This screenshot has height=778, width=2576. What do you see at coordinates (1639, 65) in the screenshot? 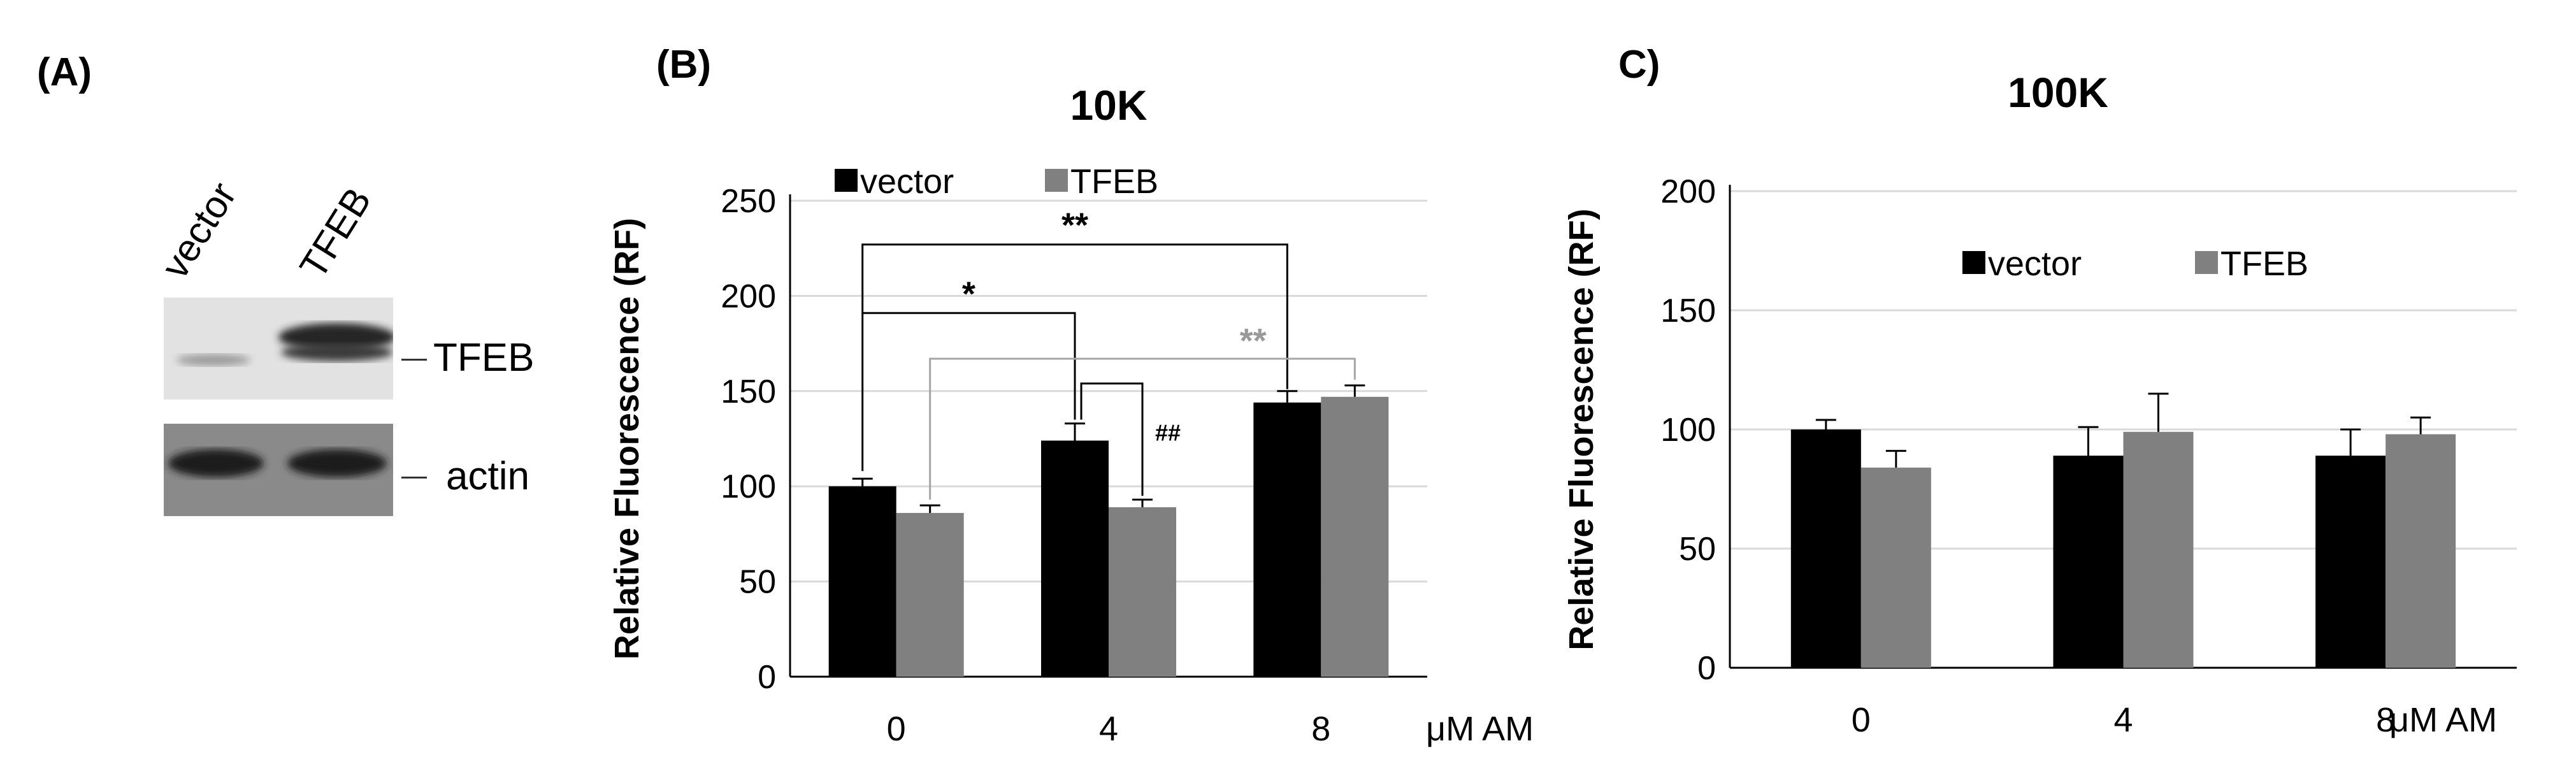
I see `panel-label: C)` at bounding box center [1639, 65].